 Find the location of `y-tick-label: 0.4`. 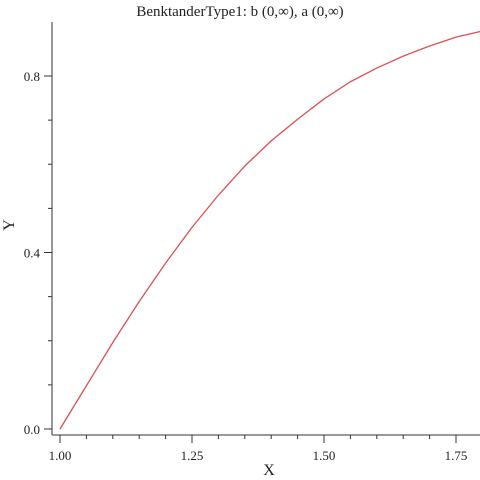

y-tick-label: 0.4 is located at coordinates (32, 253).